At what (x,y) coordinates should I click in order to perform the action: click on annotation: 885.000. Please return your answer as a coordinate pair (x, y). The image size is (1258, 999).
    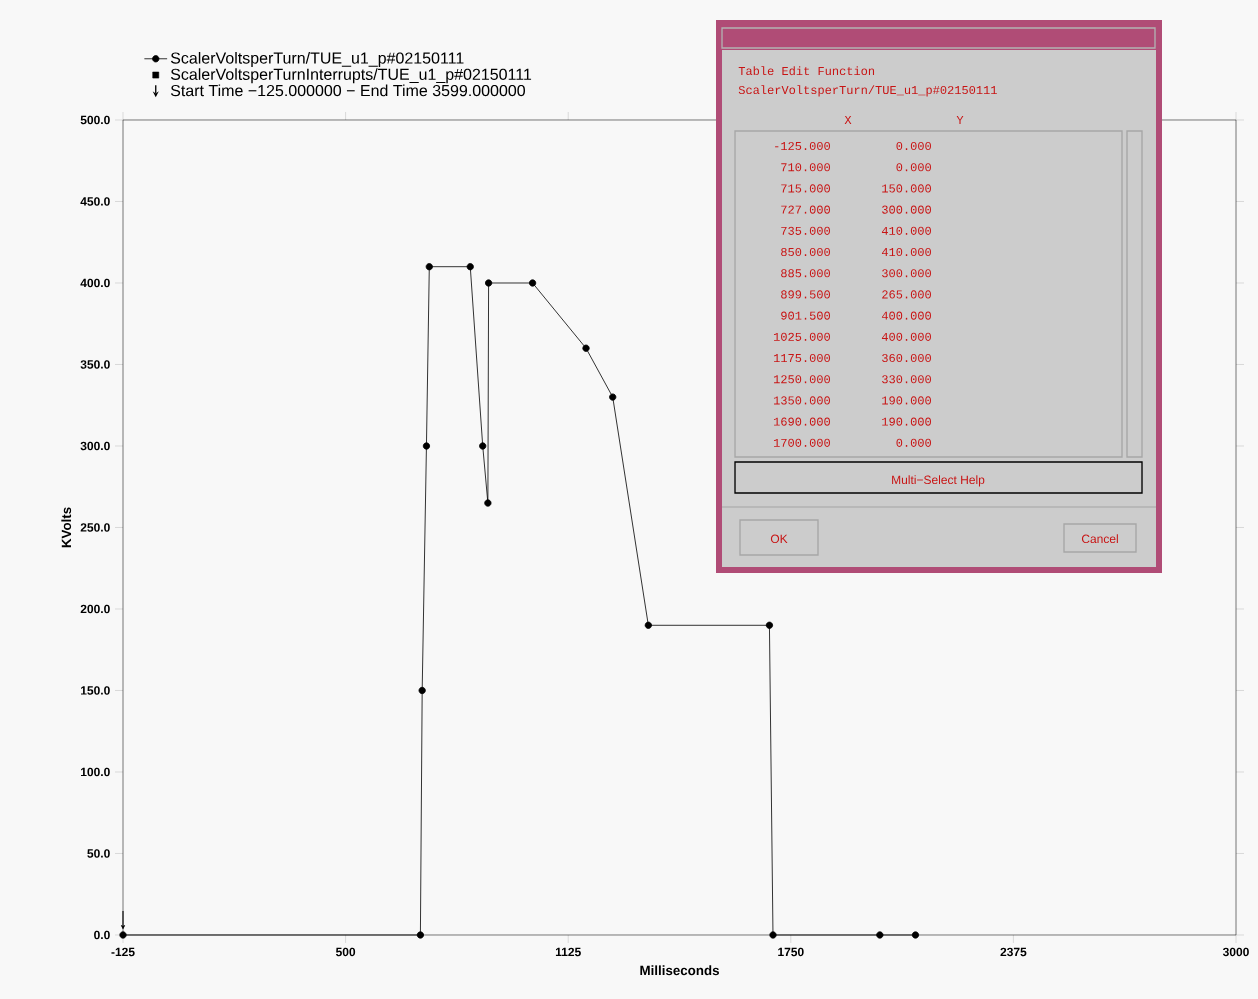
    Looking at the image, I should click on (805, 273).